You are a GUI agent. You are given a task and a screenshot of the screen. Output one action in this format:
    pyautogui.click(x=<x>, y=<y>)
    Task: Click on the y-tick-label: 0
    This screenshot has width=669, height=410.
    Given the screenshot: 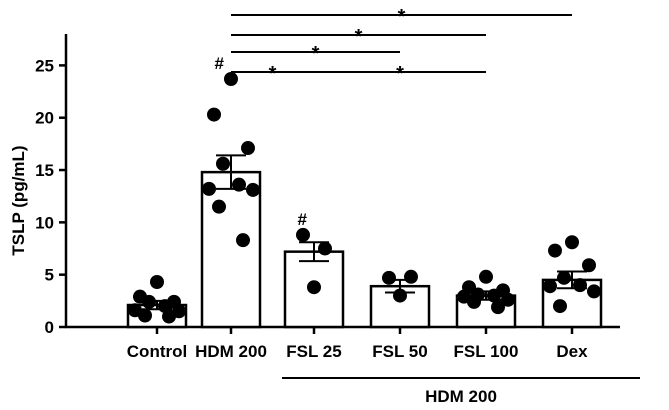 What is the action you would take?
    pyautogui.click(x=49, y=327)
    